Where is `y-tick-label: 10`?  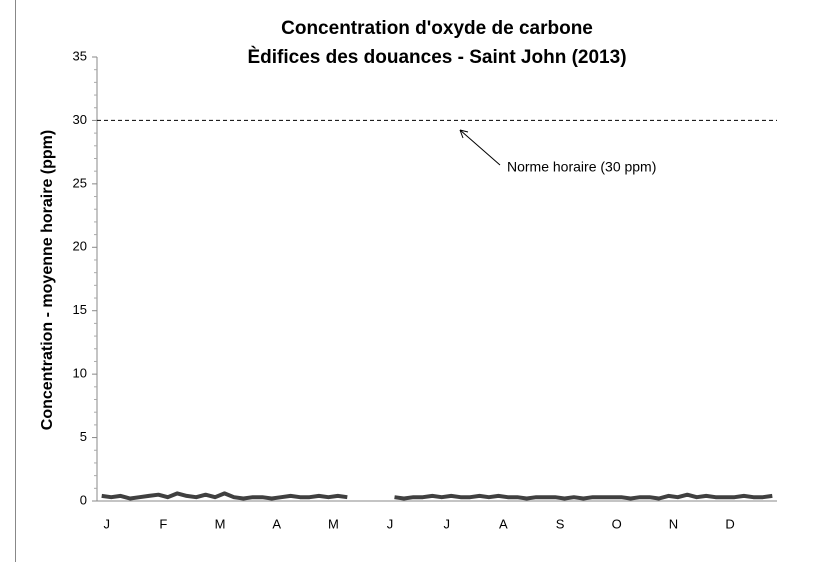 y-tick-label: 10 is located at coordinates (80, 373).